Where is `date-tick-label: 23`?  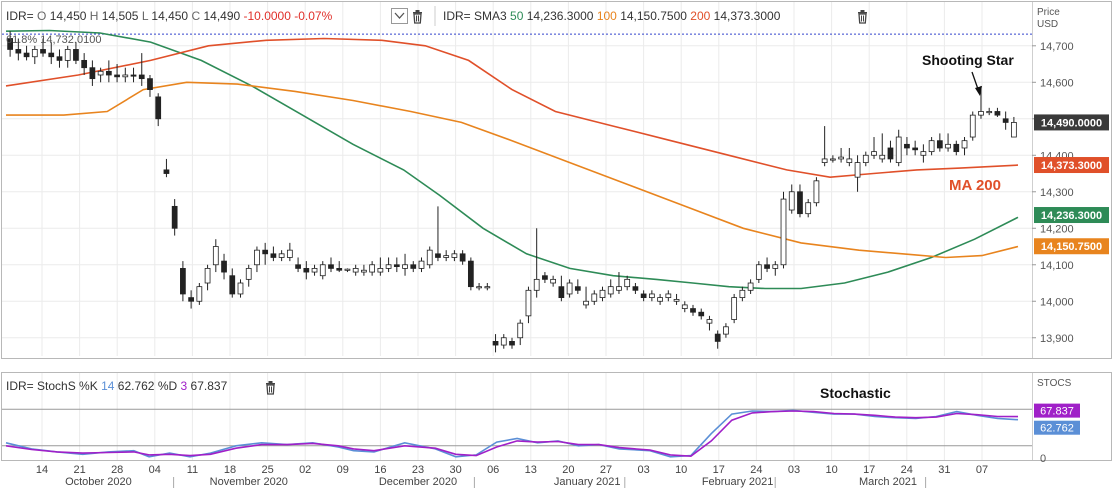 date-tick-label: 23 is located at coordinates (418, 470).